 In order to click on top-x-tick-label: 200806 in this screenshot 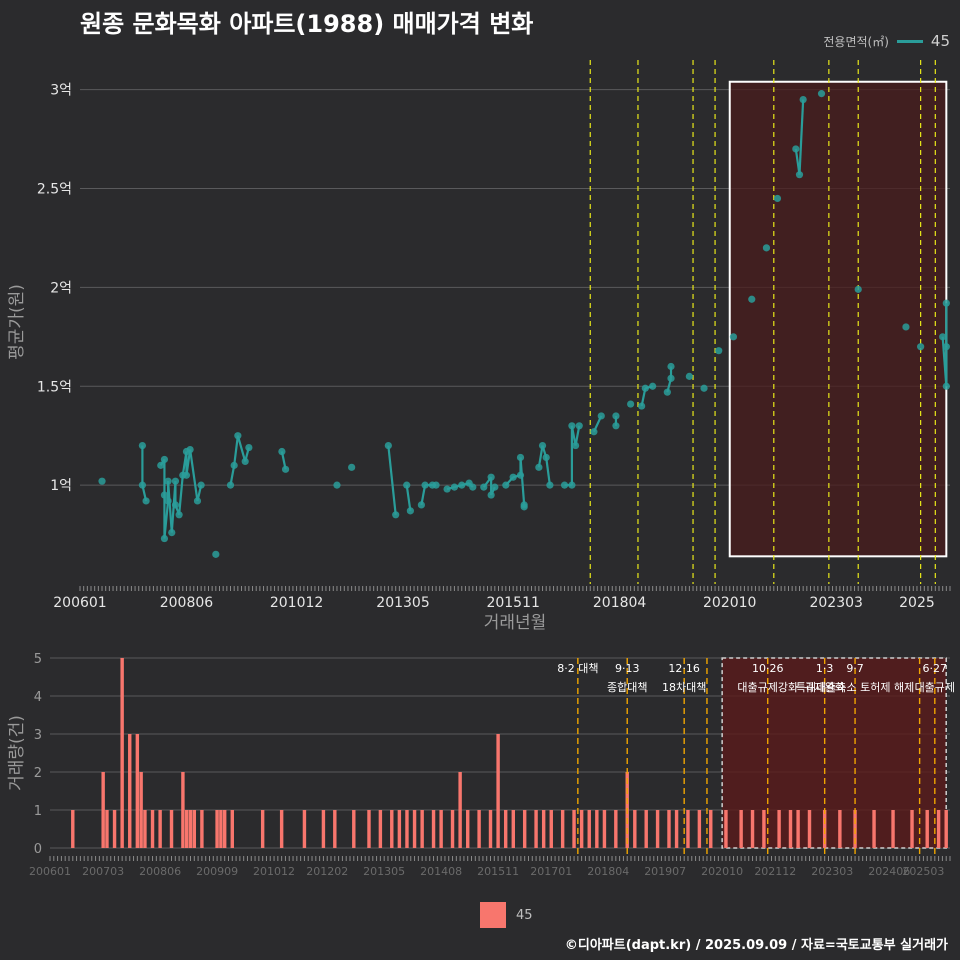, I will do `click(187, 603)`.